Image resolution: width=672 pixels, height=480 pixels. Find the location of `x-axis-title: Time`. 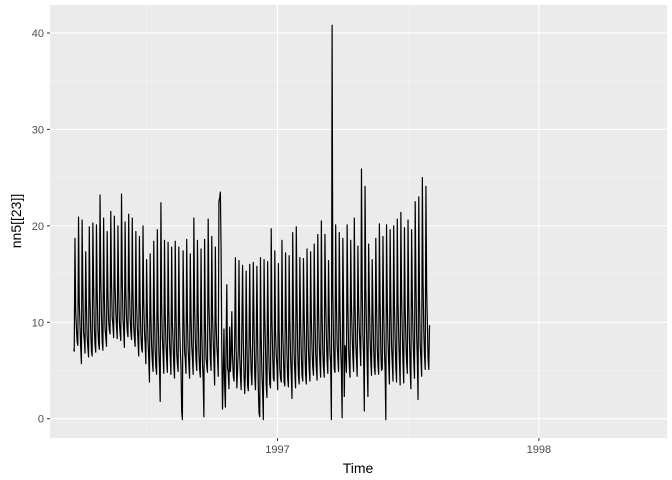

x-axis-title: Time is located at coordinates (358, 468).